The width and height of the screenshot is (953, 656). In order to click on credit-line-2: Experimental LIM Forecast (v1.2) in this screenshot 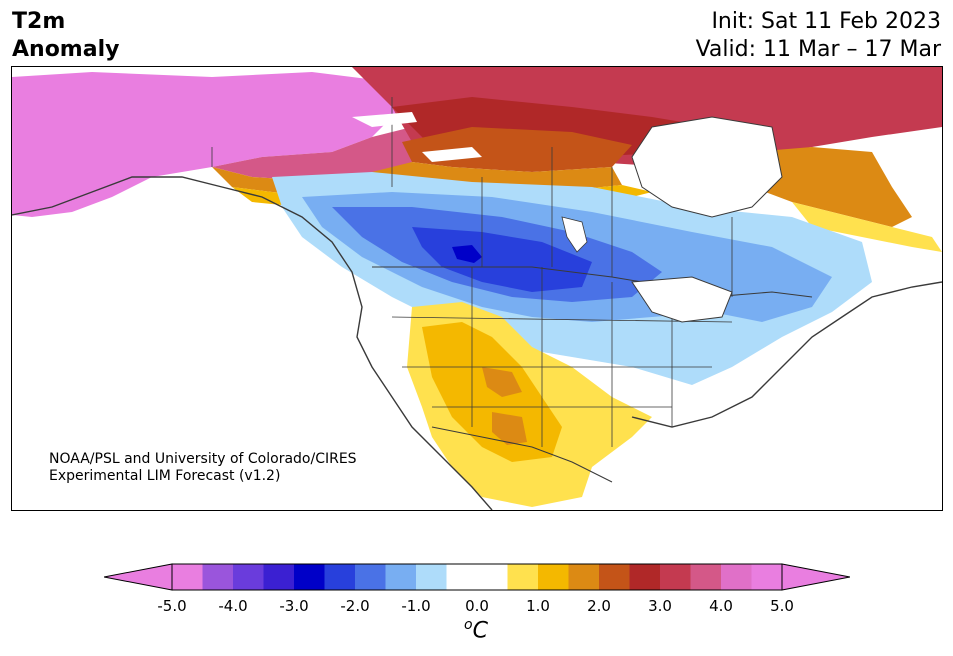, I will do `click(165, 476)`.